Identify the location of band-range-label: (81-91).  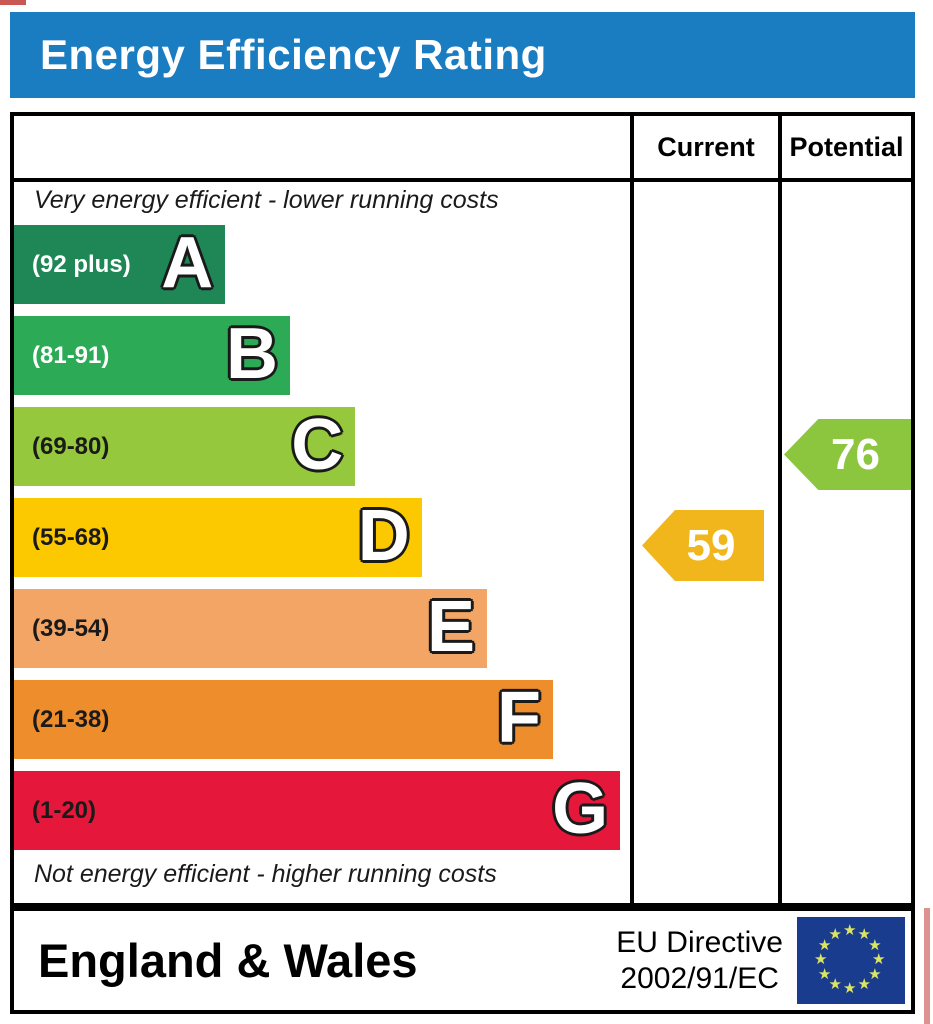
(71, 355).